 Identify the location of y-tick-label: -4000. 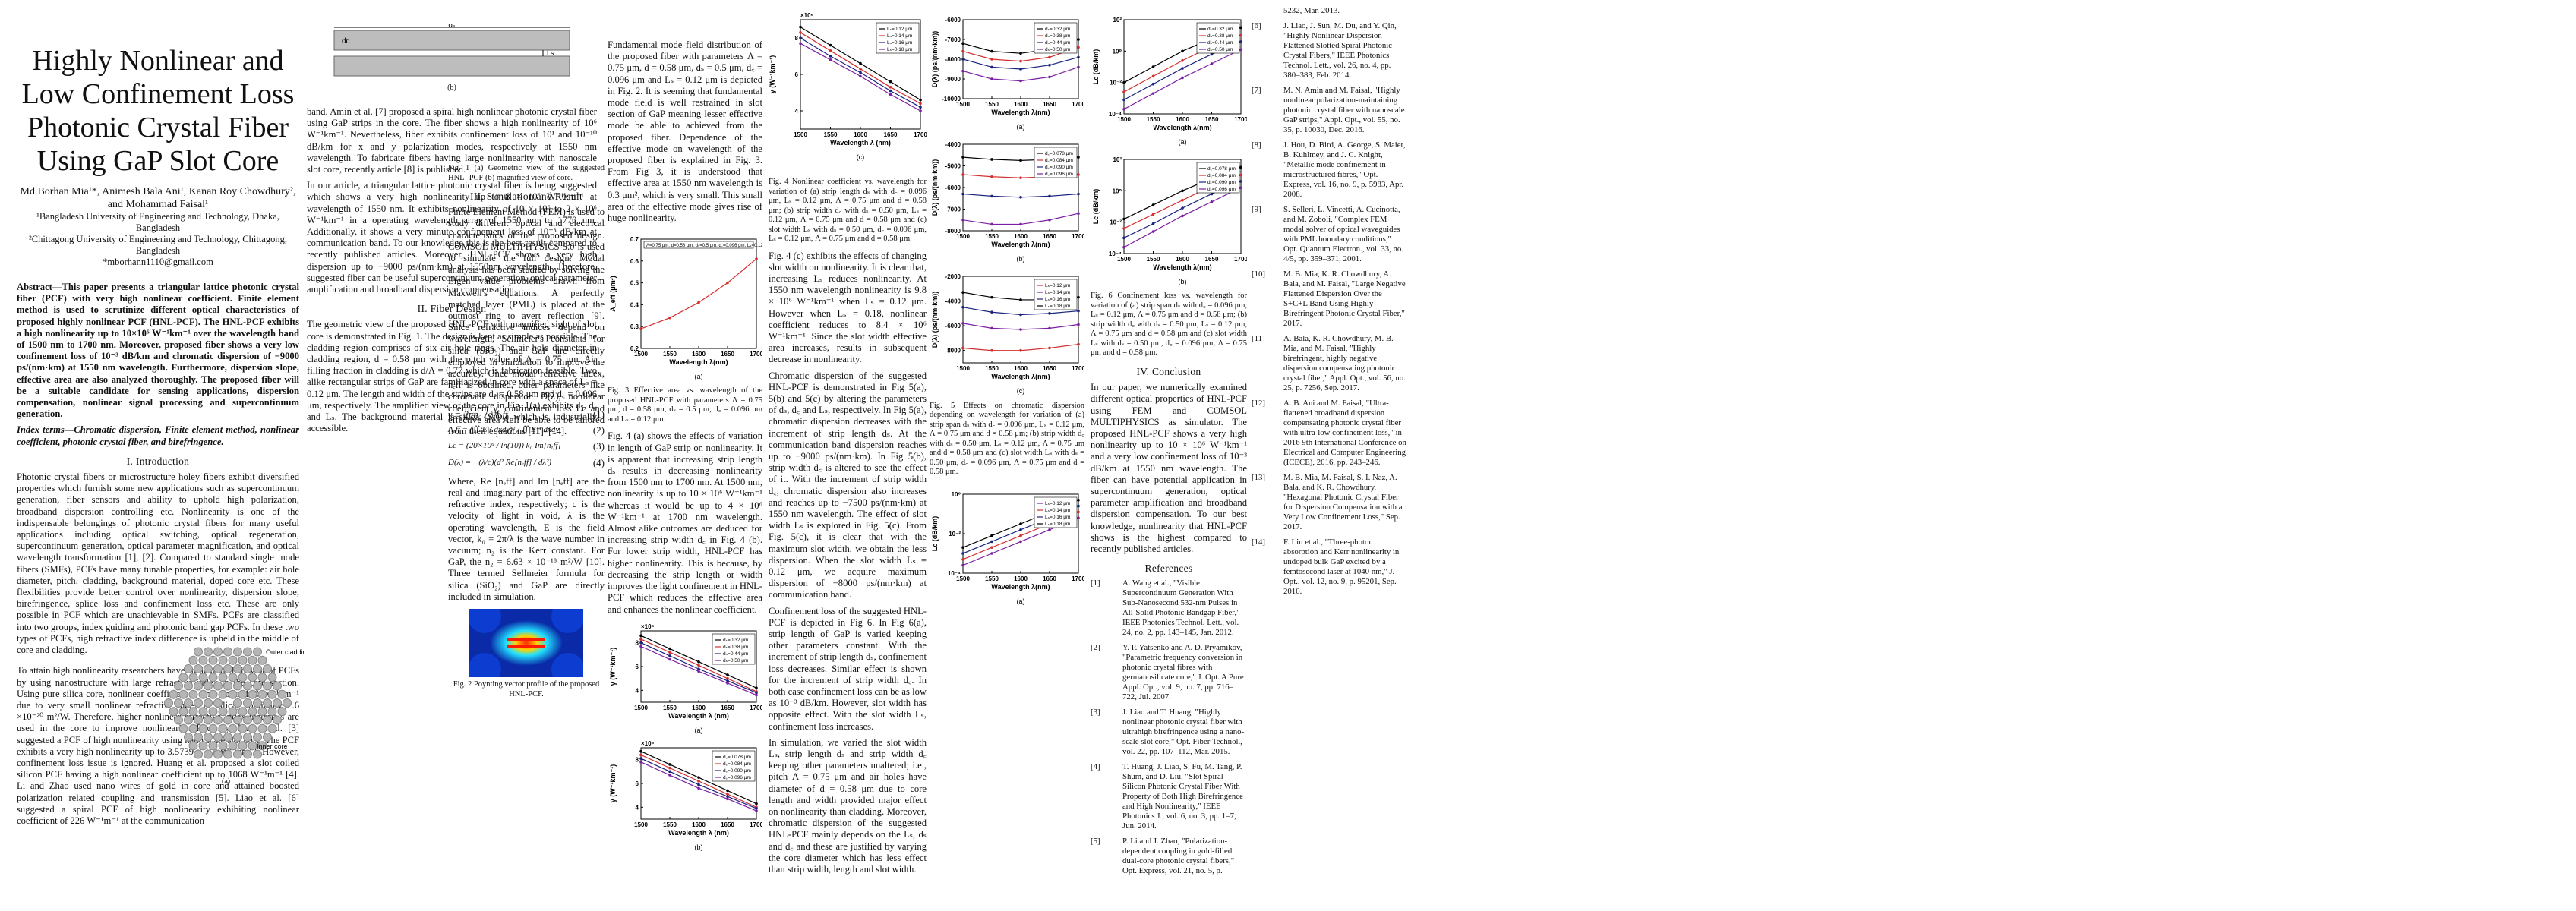
(953, 144).